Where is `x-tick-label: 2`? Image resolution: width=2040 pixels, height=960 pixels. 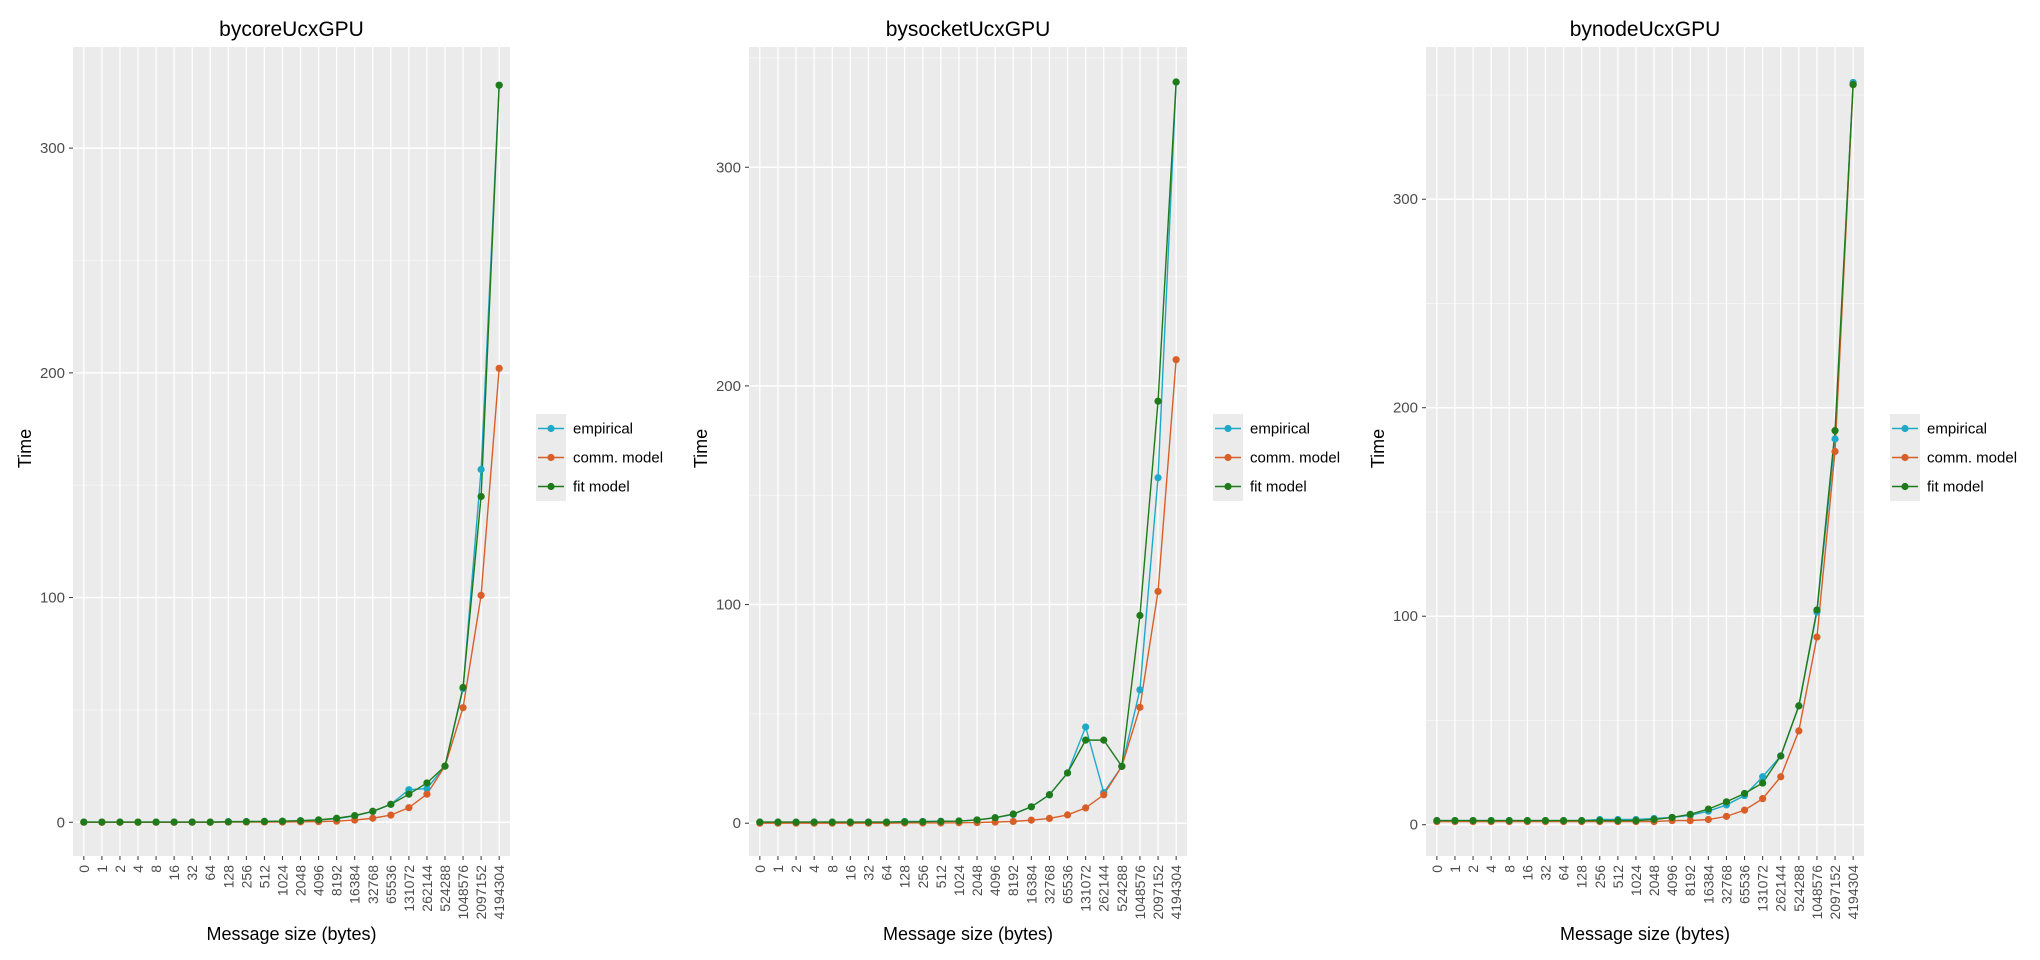 x-tick-label: 2 is located at coordinates (796, 869).